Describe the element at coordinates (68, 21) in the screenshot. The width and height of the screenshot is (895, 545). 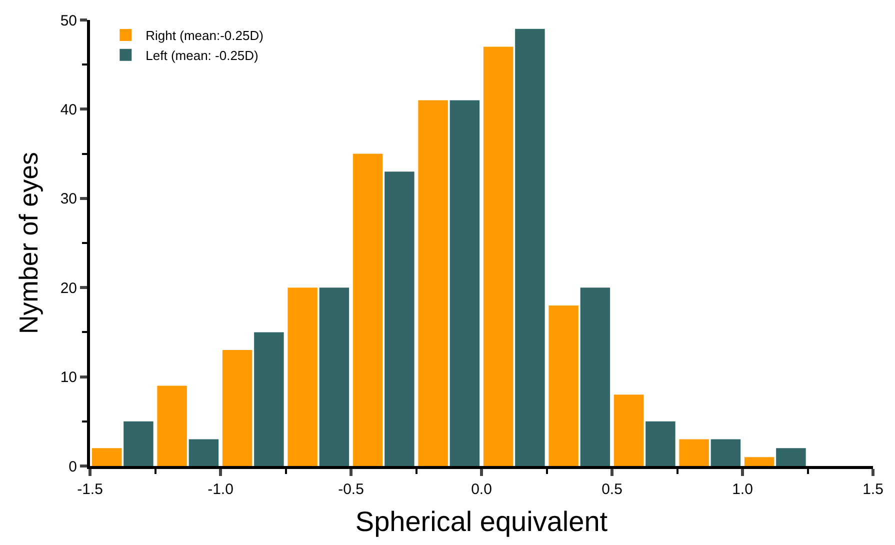
I see `y-tick-label: 50` at that location.